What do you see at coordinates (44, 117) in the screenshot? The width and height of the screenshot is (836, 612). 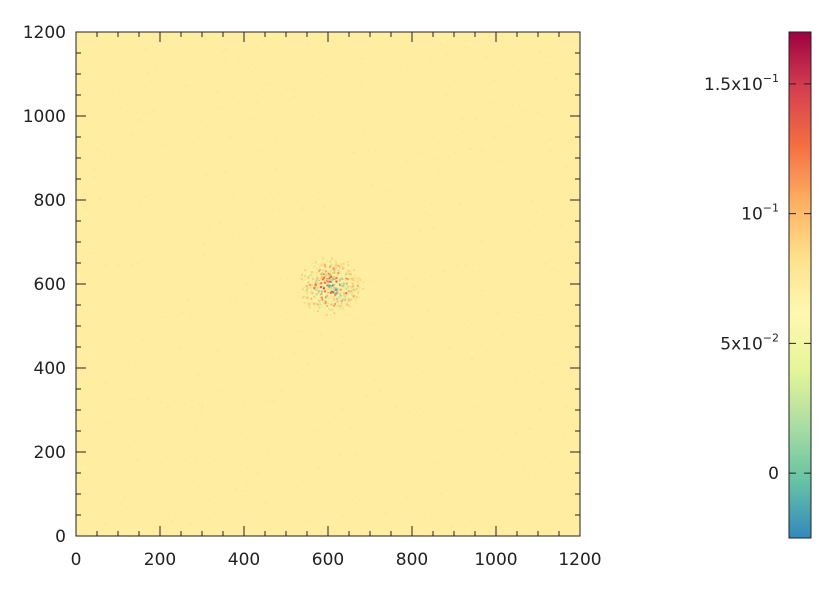 I see `y-tick-label: 1000` at bounding box center [44, 117].